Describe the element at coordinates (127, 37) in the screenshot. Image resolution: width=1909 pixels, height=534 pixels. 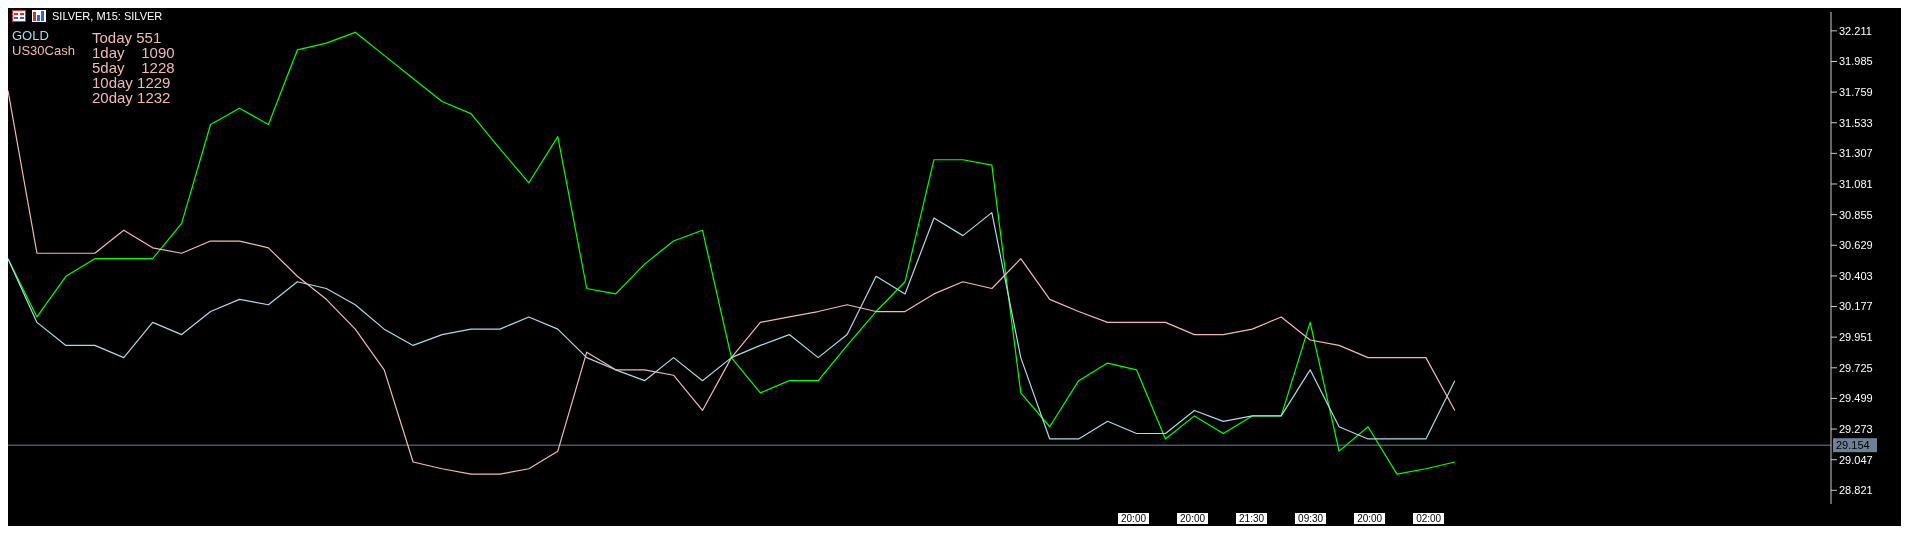
I see `annotation: Today 551` at that location.